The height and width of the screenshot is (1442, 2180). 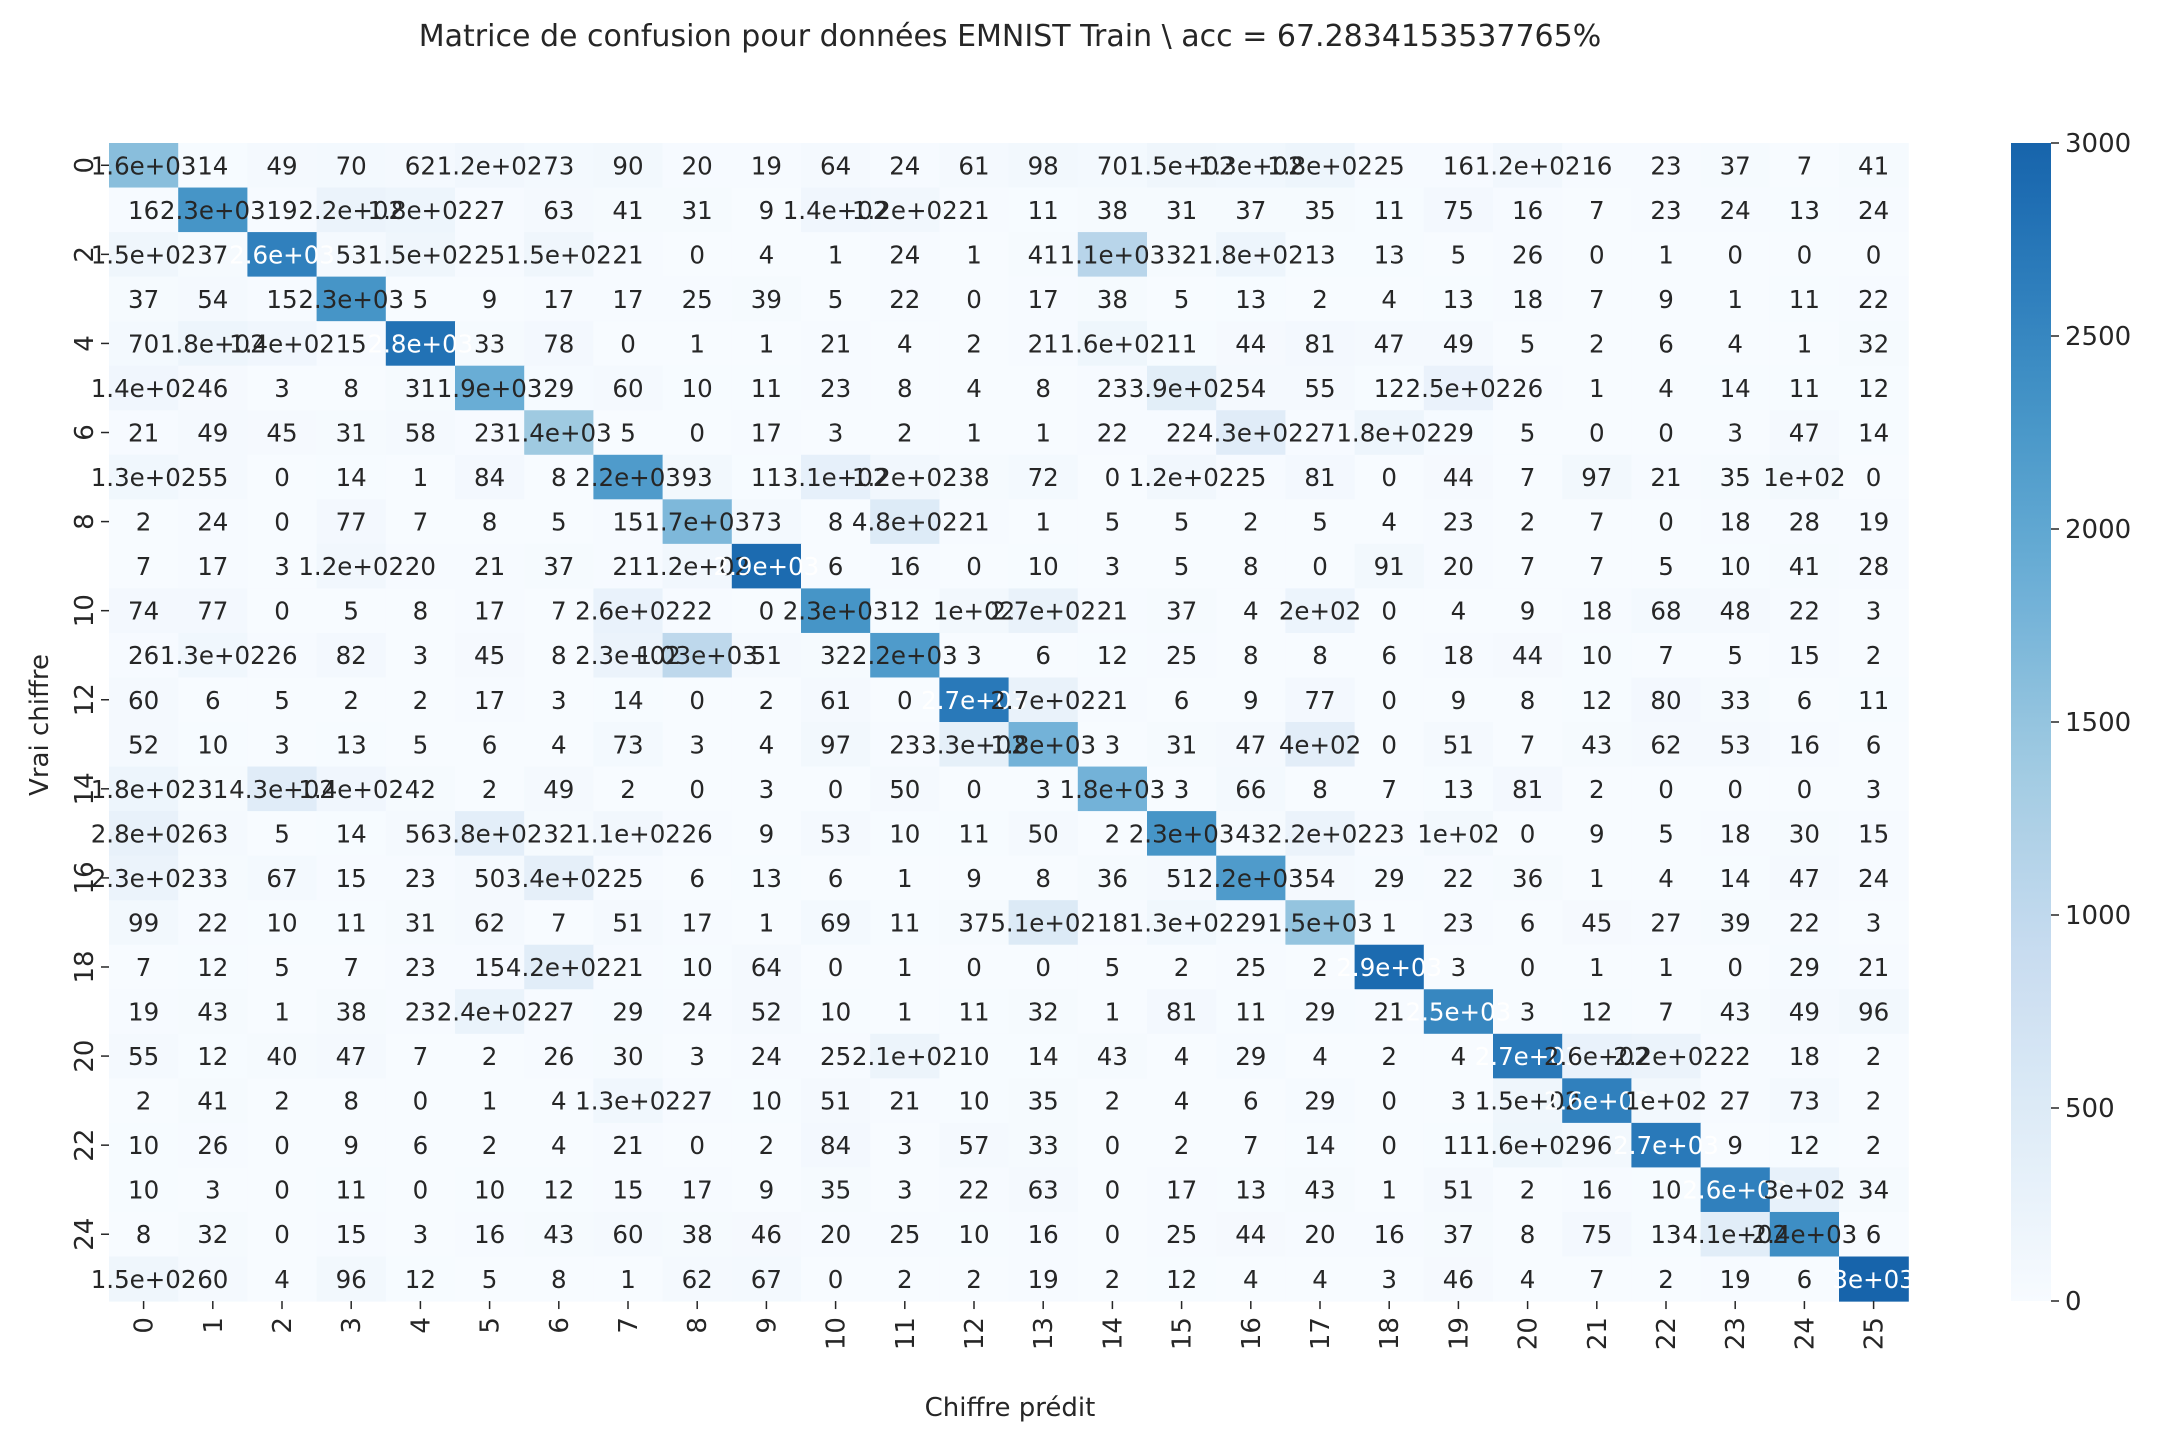 I want to click on cell-label: 56, so click(x=420, y=833).